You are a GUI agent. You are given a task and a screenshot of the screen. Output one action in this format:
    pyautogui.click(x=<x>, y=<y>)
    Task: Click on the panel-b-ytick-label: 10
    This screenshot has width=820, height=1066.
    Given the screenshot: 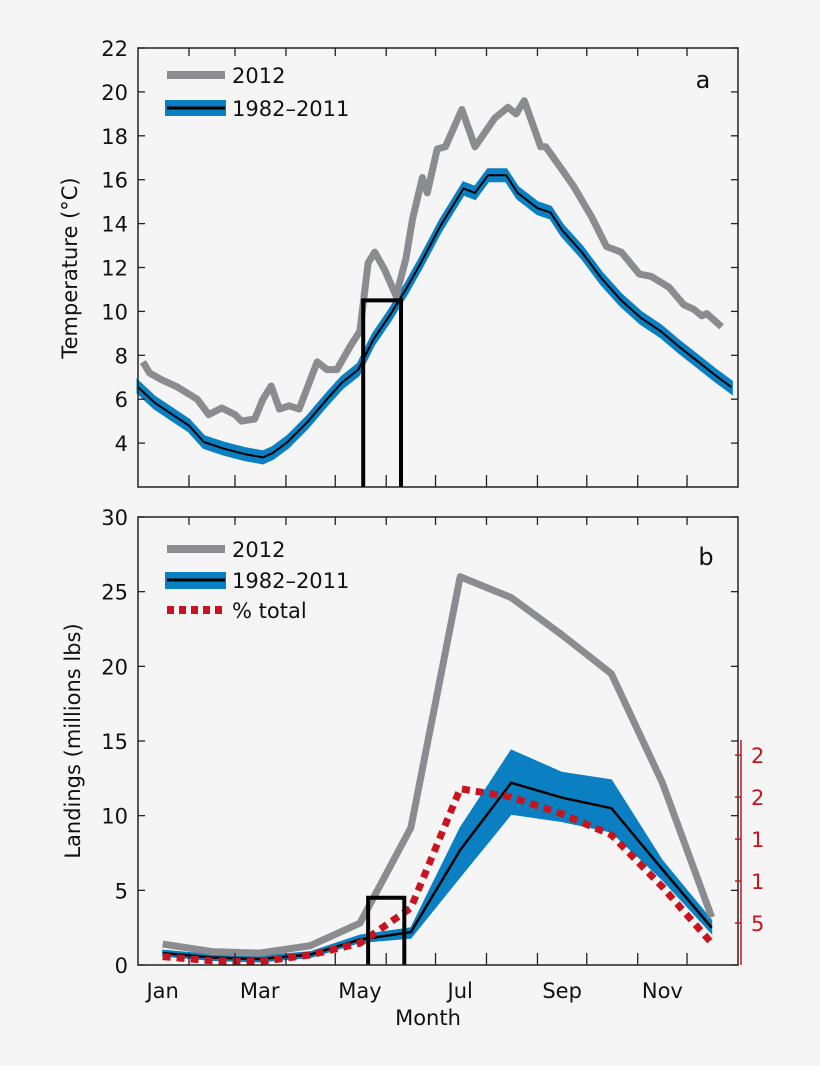 What is the action you would take?
    pyautogui.click(x=114, y=817)
    